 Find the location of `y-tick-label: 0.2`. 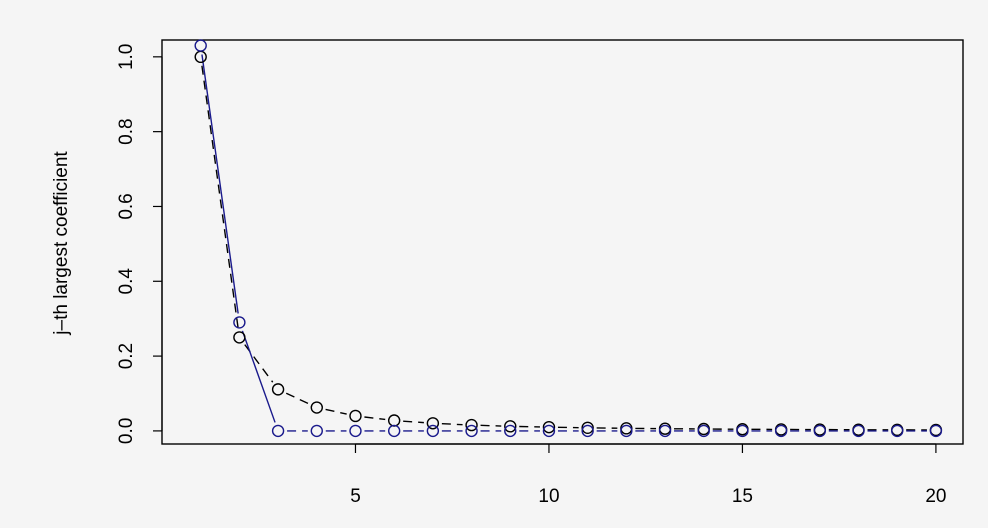

y-tick-label: 0.2 is located at coordinates (126, 356).